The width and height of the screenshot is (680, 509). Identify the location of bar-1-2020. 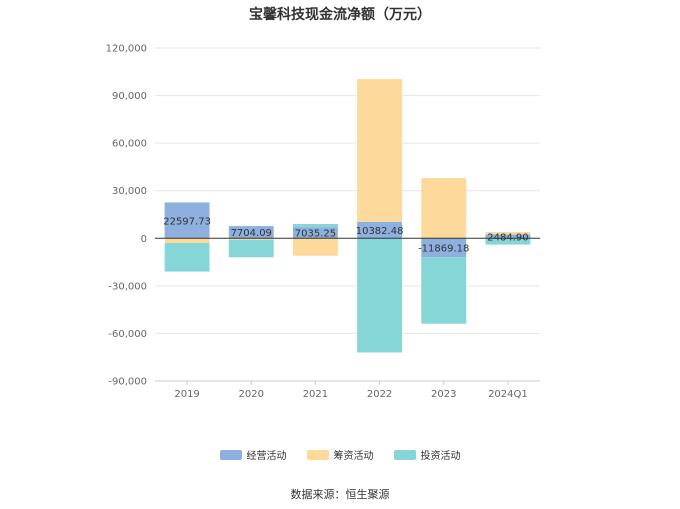
(251, 239).